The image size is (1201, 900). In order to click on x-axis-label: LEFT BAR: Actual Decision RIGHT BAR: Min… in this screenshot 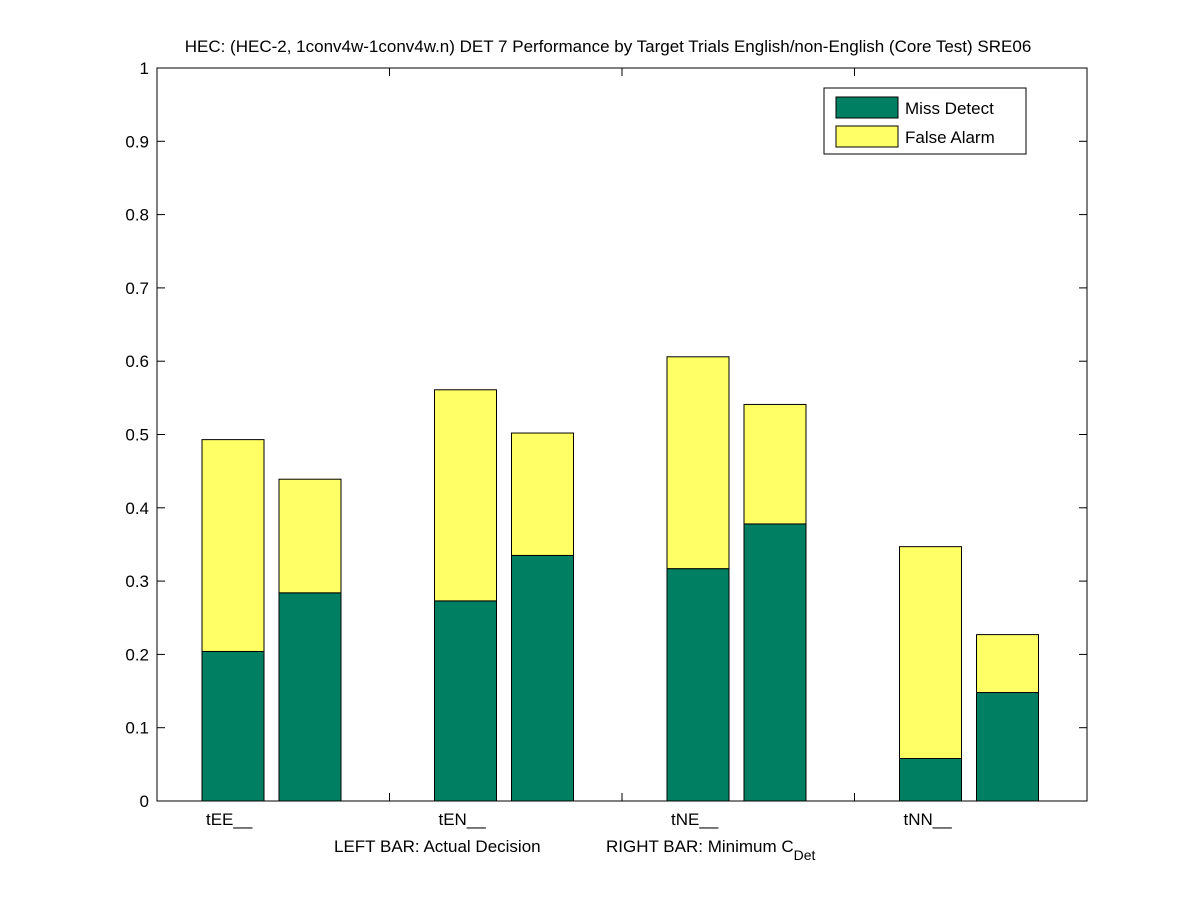, I will do `click(575, 850)`.